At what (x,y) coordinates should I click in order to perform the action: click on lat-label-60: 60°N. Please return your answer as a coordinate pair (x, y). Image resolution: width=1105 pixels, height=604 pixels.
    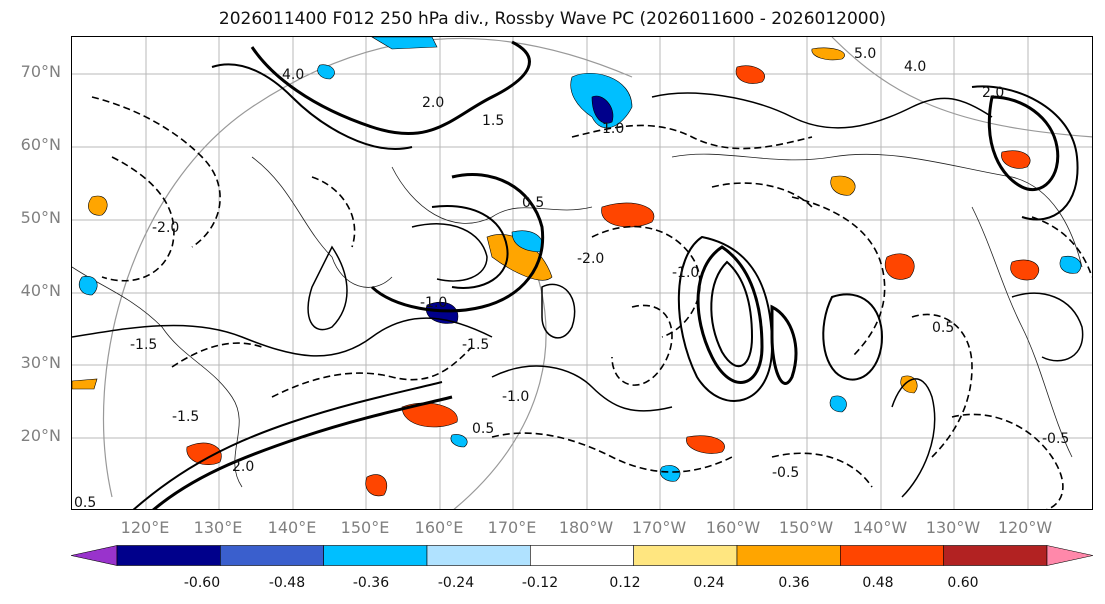
    Looking at the image, I should click on (40, 144).